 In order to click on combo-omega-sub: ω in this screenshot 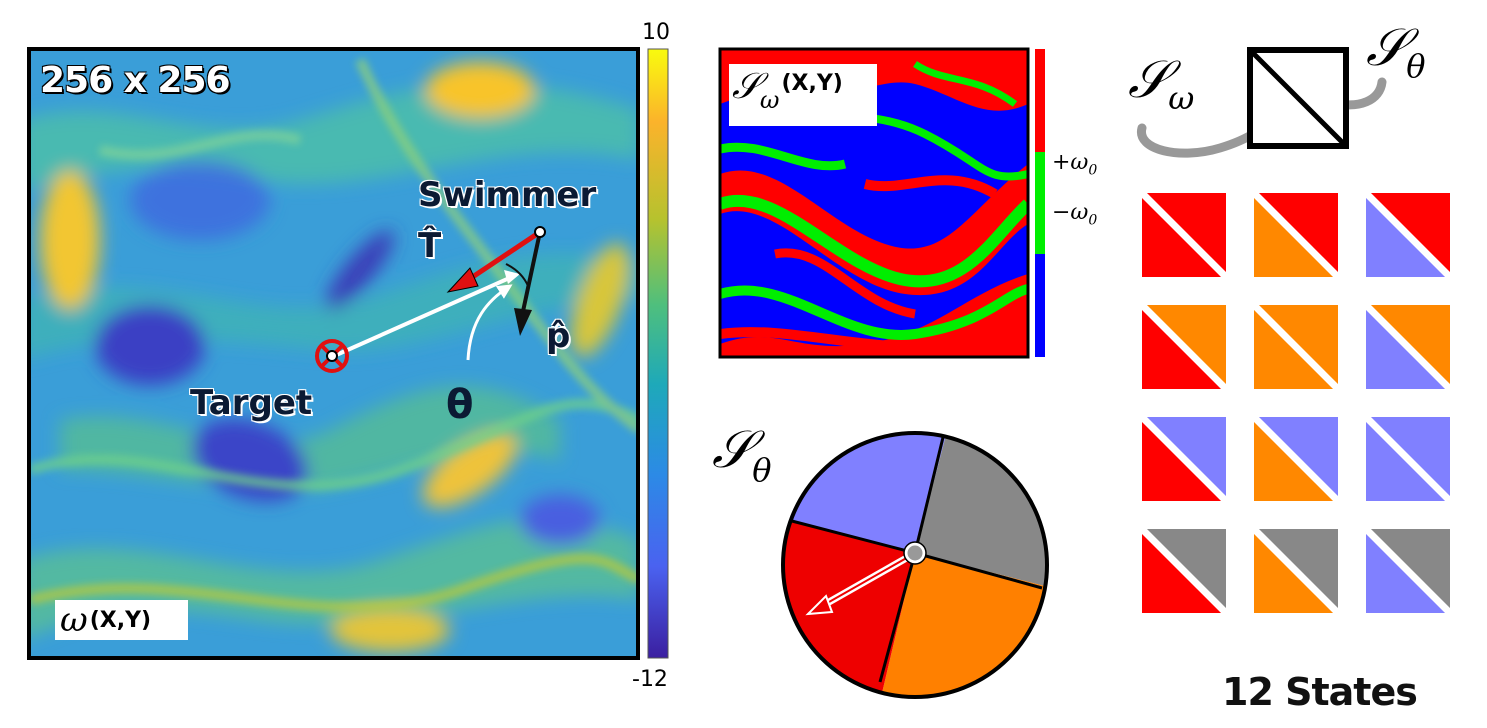, I will do `click(1181, 98)`.